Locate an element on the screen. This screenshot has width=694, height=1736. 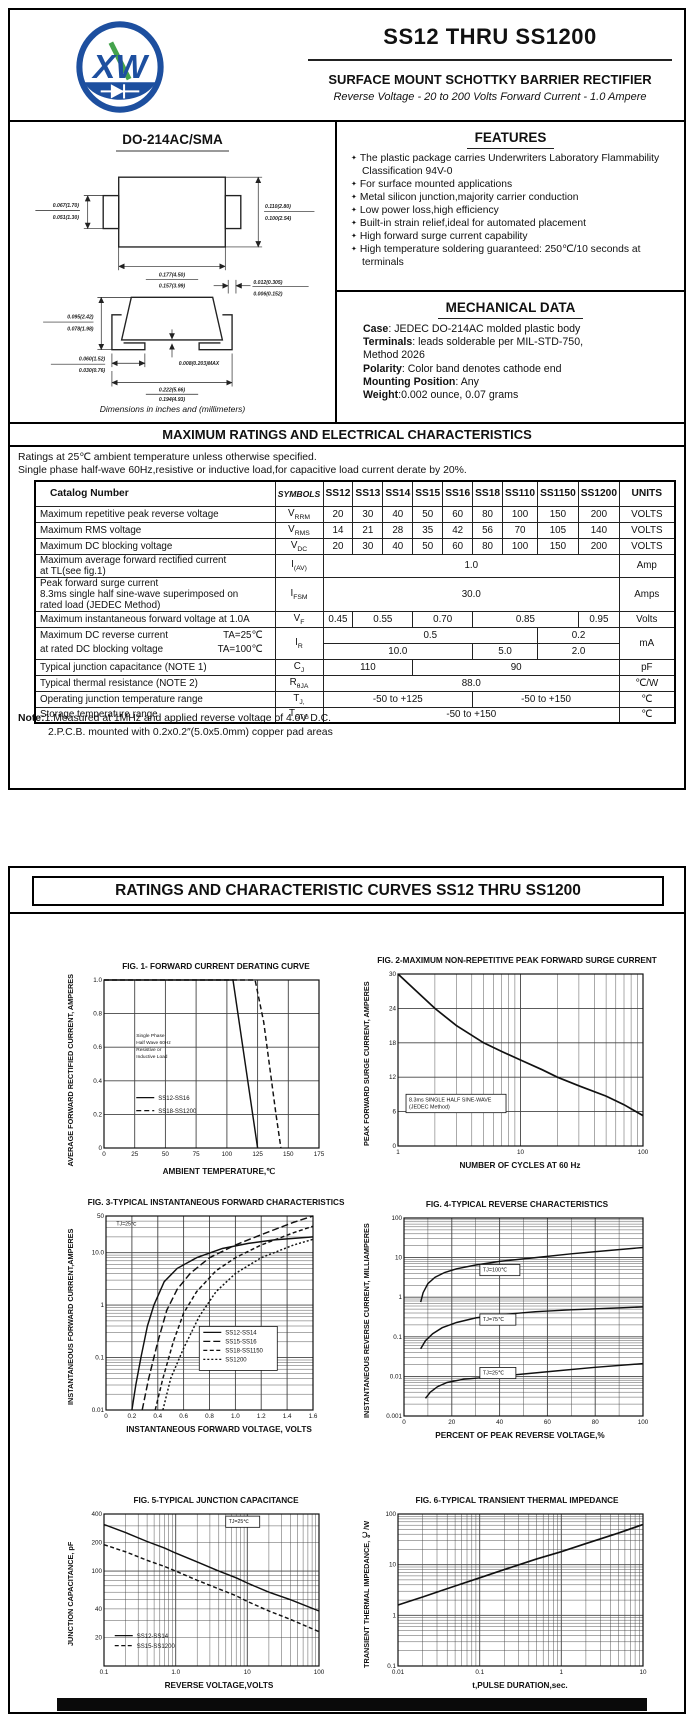
svg-text: TJ=100℃ is located at coordinates (495, 1270).